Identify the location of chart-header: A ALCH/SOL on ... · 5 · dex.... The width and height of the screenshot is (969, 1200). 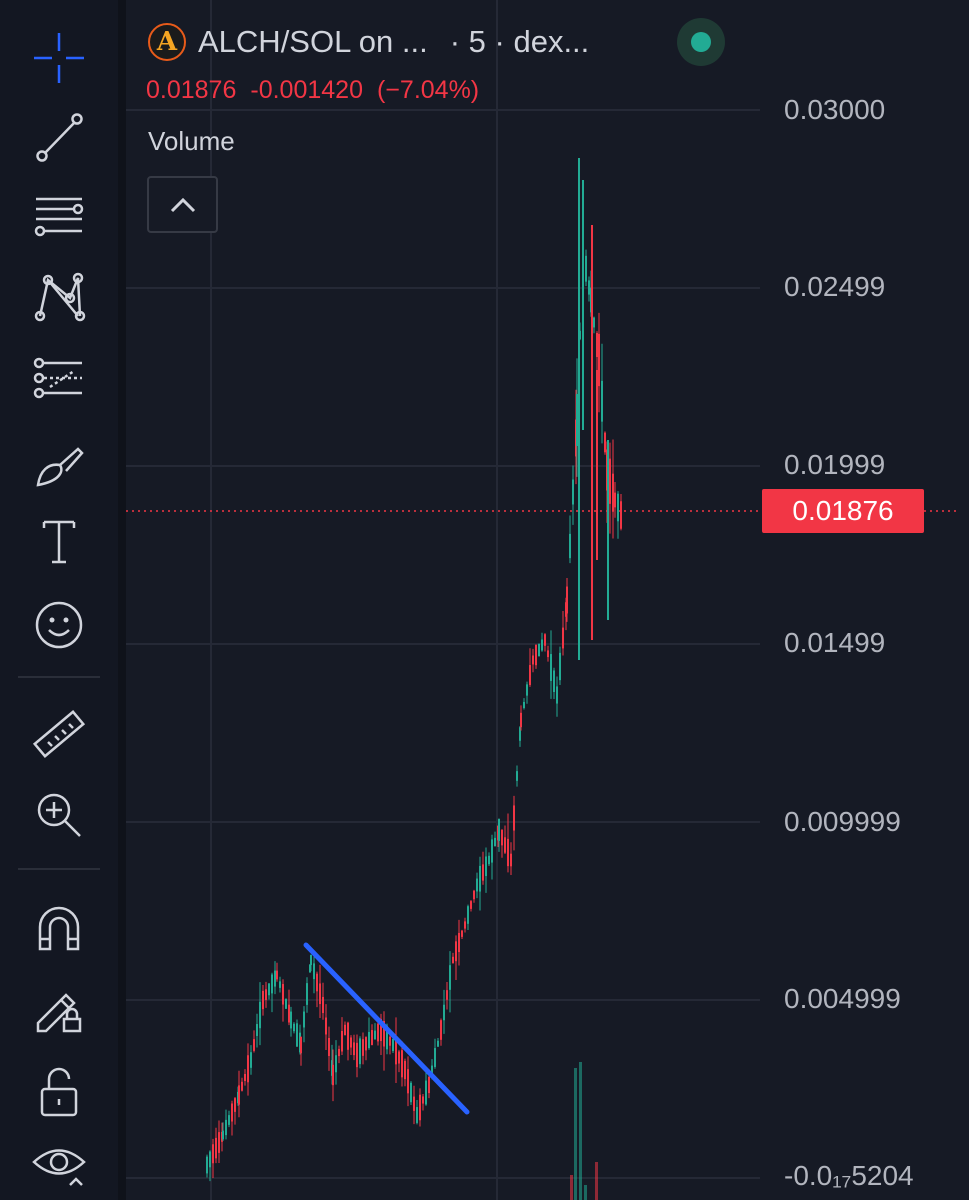
(364, 42).